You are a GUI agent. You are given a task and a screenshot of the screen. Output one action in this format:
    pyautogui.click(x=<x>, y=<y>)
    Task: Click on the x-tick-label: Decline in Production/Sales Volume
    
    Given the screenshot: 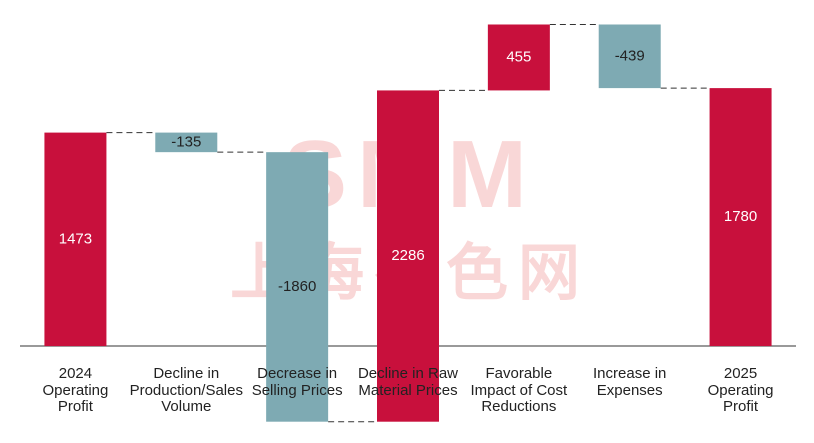 What is the action you would take?
    pyautogui.click(x=186, y=390)
    